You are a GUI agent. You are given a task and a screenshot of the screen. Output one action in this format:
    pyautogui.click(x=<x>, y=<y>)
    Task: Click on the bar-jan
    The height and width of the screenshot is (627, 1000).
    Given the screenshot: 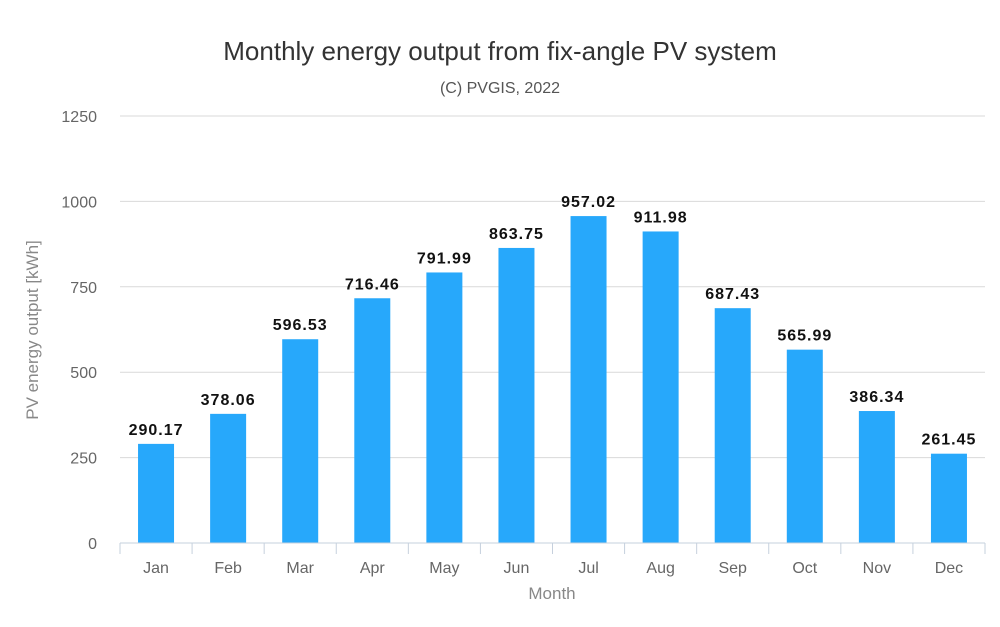 What is the action you would take?
    pyautogui.click(x=156, y=493)
    